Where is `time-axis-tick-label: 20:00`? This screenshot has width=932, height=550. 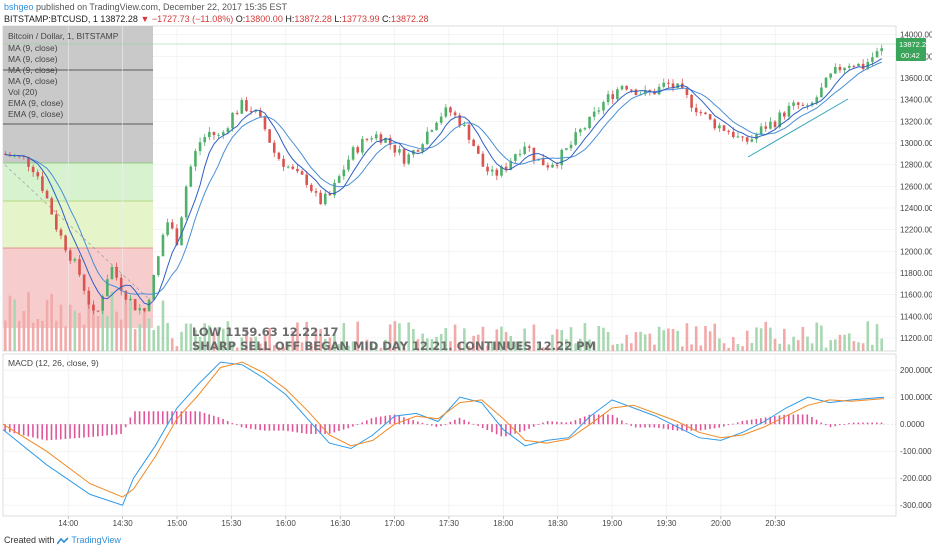
time-axis-tick-label: 20:00 is located at coordinates (721, 523).